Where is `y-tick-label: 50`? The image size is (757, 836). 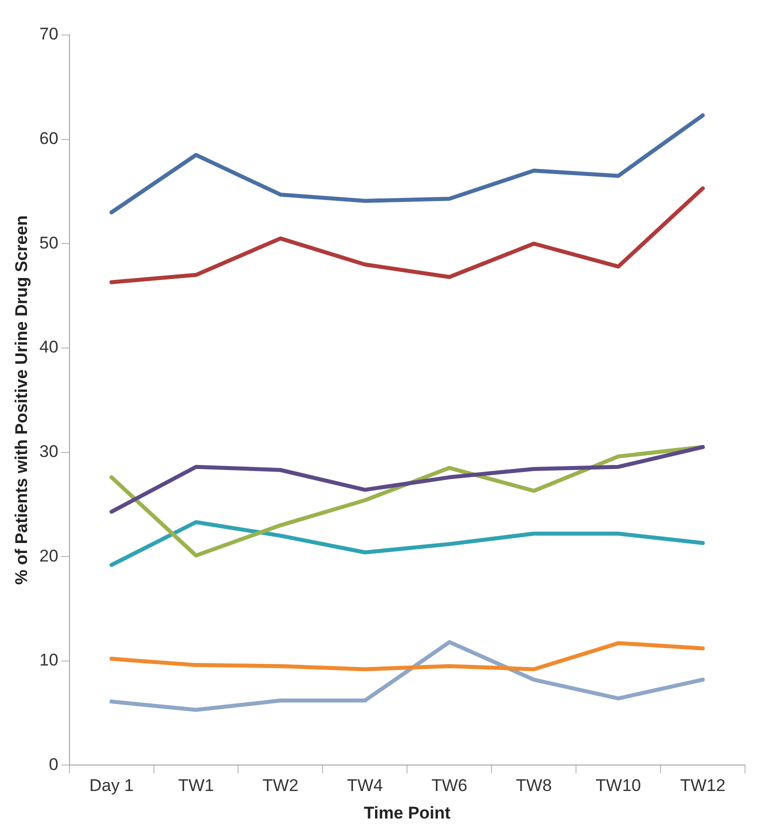
y-tick-label: 50 is located at coordinates (48, 242).